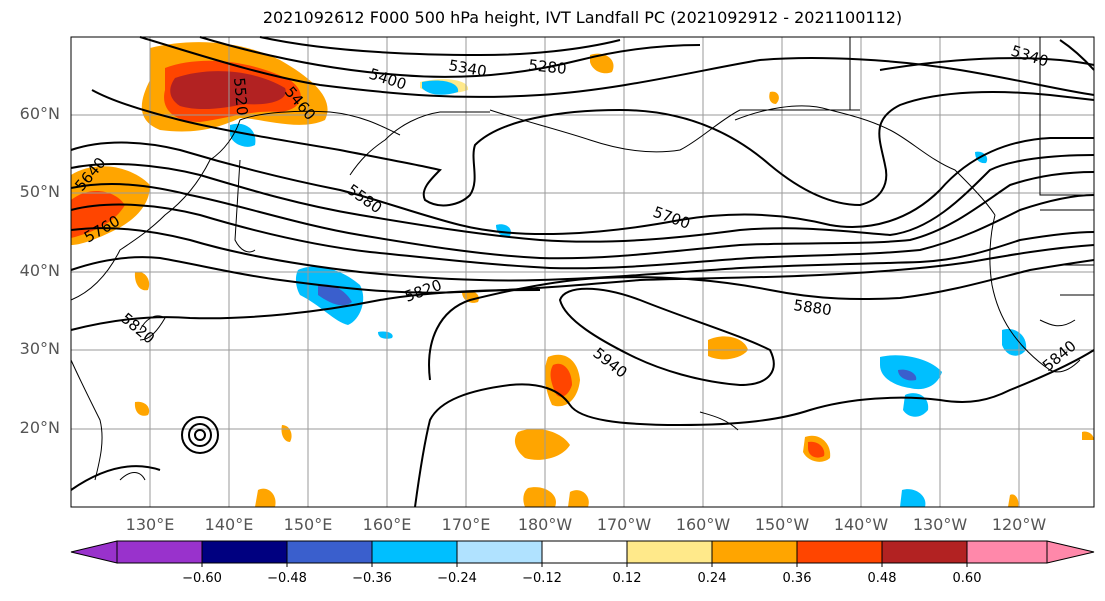 The width and height of the screenshot is (1105, 601). What do you see at coordinates (39, 270) in the screenshot?
I see `lat-label: 40°N` at bounding box center [39, 270].